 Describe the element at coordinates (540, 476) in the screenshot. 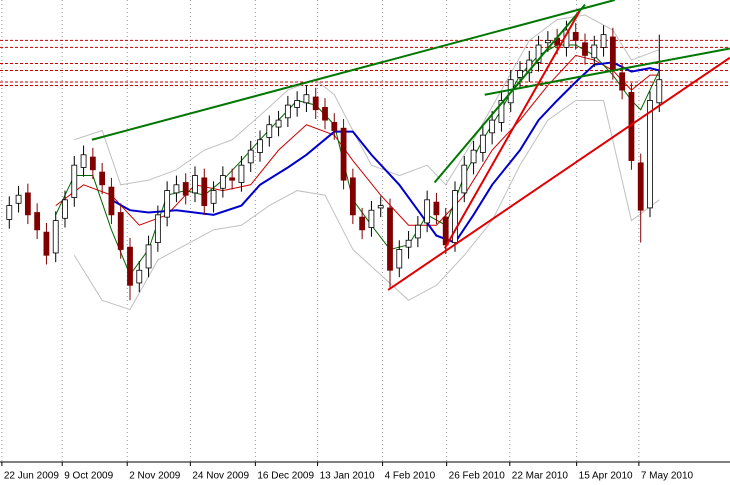

I see `x-tick-label: 22 Mar 2010` at that location.